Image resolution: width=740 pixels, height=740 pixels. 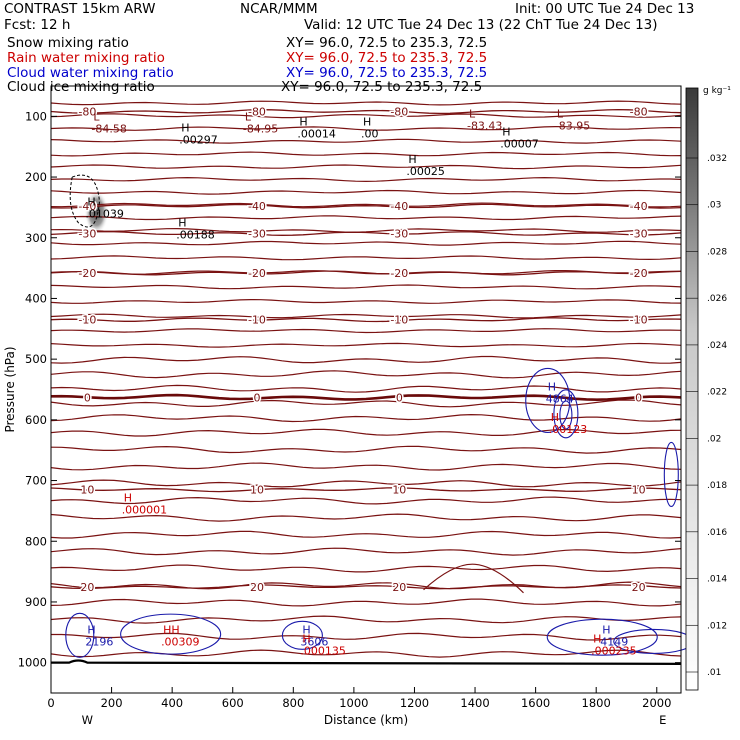 What do you see at coordinates (519, 144) in the screenshot?
I see `extremum-value: .00007` at bounding box center [519, 144].